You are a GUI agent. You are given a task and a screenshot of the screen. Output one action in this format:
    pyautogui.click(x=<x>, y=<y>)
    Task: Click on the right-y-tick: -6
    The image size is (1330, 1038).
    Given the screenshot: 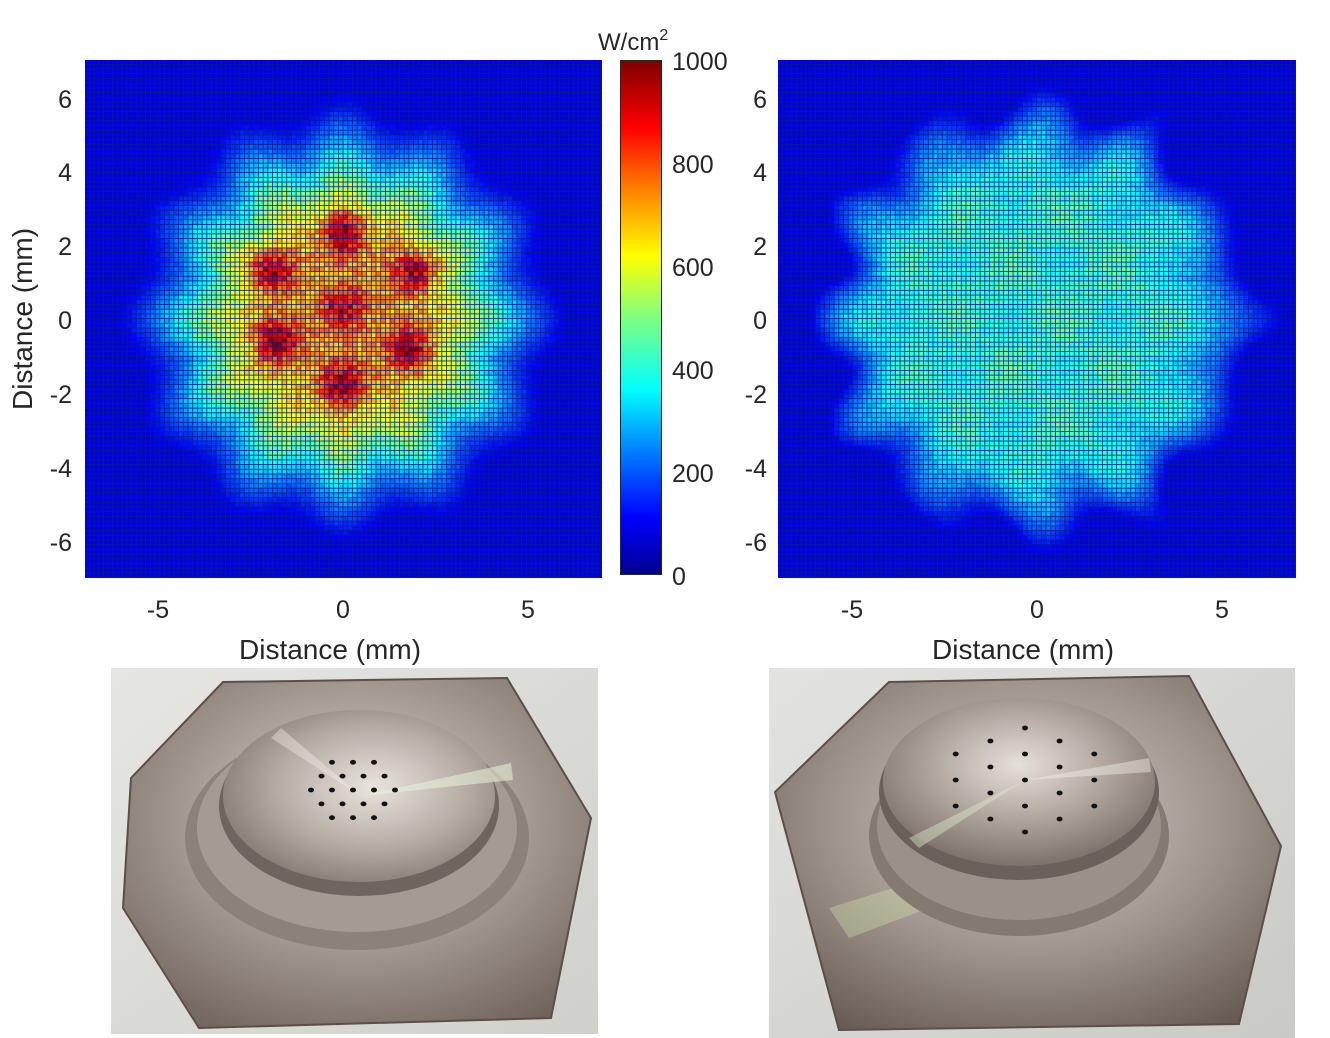 What is the action you would take?
    pyautogui.click(x=756, y=543)
    